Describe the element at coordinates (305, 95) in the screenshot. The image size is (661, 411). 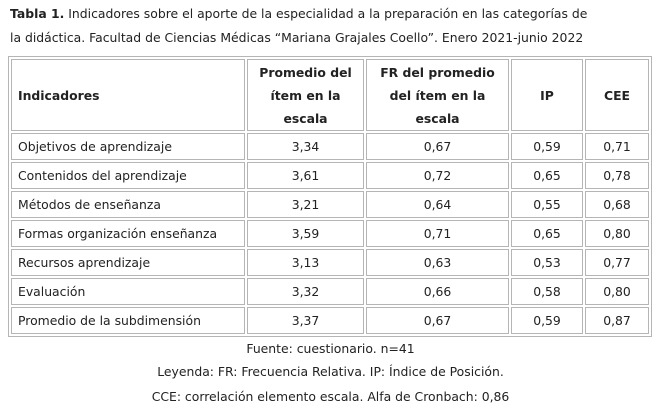
I see `header-promedio: Promedio del ítem en la escala` at that location.